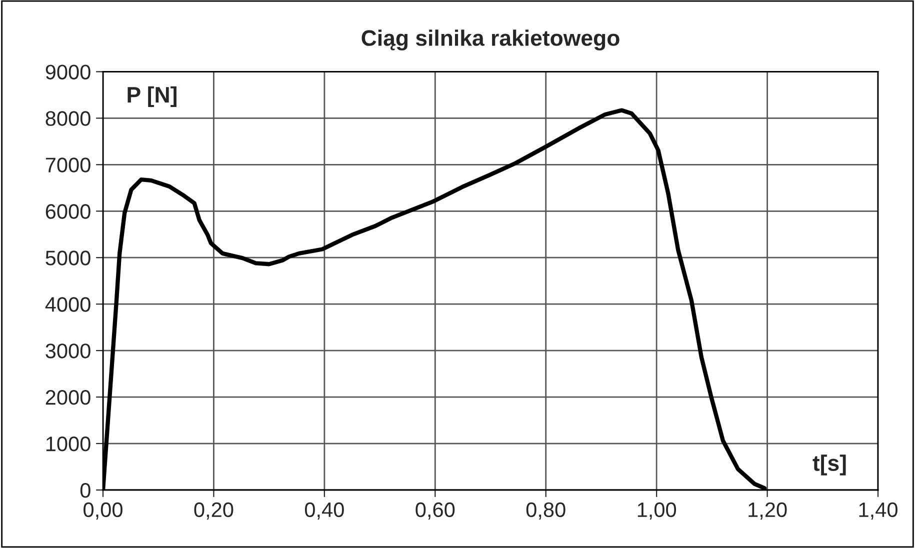  What do you see at coordinates (767, 511) in the screenshot?
I see `x-tick-label: 1,20` at bounding box center [767, 511].